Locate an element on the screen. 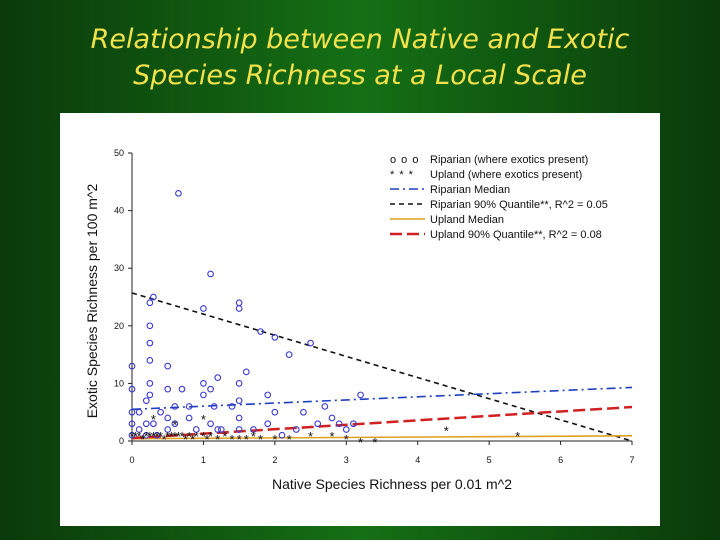 This screenshot has height=540, width=720. y-tick-label: 40 is located at coordinates (119, 211).